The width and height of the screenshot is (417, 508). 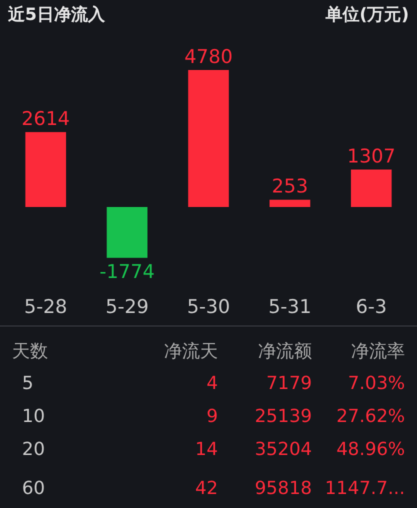 What do you see at coordinates (208, 57) in the screenshot?
I see `data-label: 4780` at bounding box center [208, 57].